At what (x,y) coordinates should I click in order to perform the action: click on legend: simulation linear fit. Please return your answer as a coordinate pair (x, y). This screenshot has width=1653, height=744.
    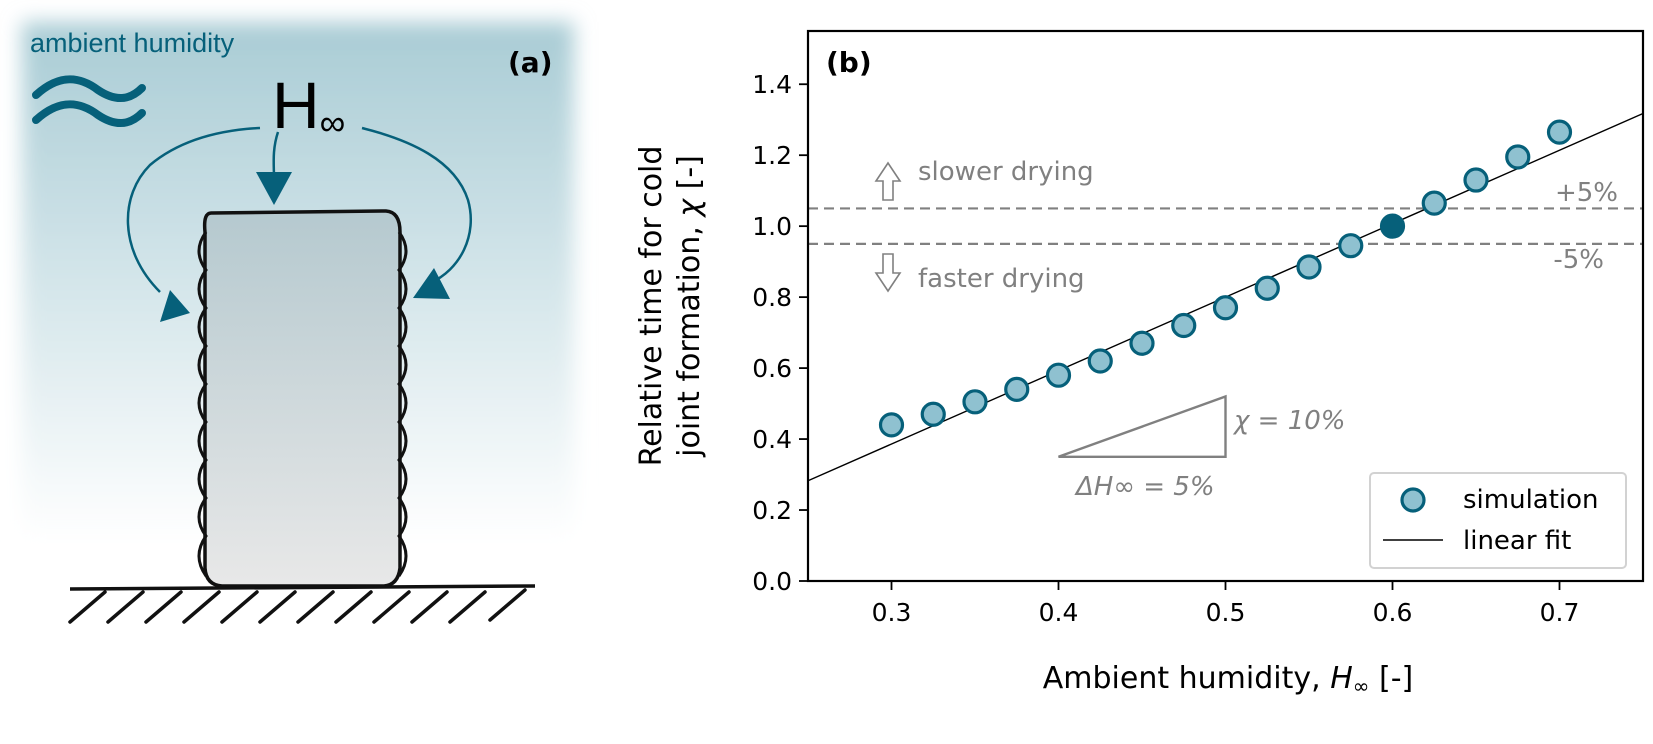
    Looking at the image, I should click on (1498, 520).